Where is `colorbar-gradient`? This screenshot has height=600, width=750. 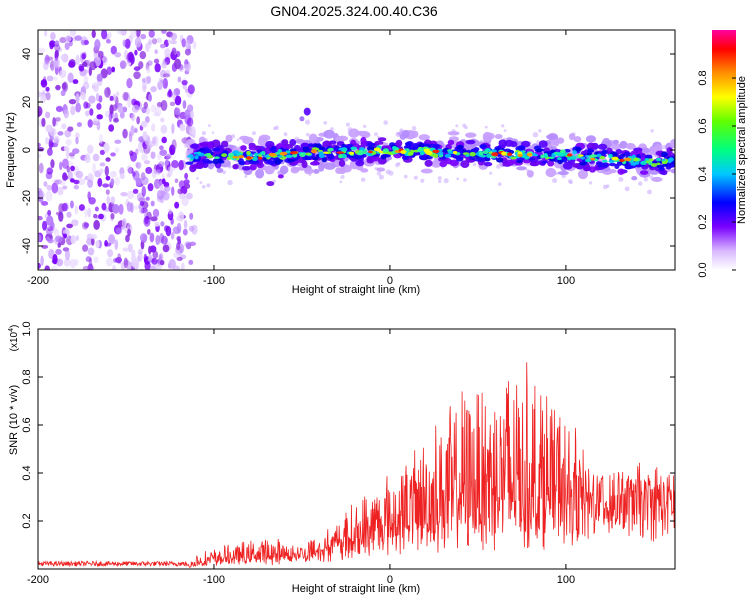
colorbar-gradient is located at coordinates (724, 150).